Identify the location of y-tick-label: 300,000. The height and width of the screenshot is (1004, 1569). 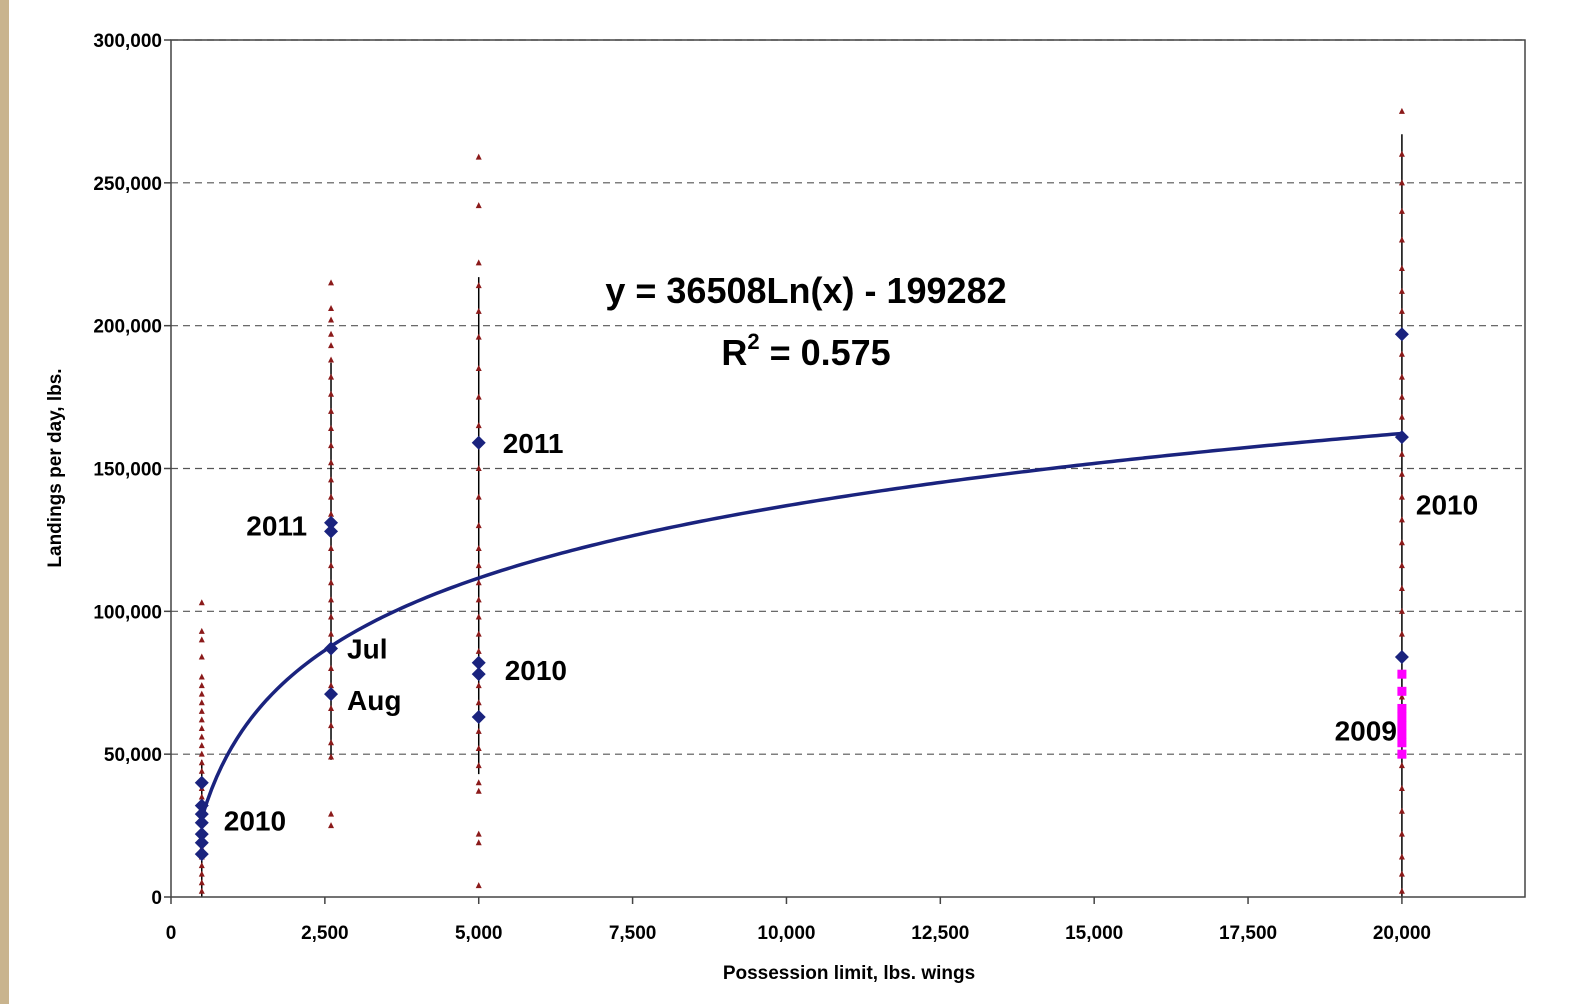
(127, 41).